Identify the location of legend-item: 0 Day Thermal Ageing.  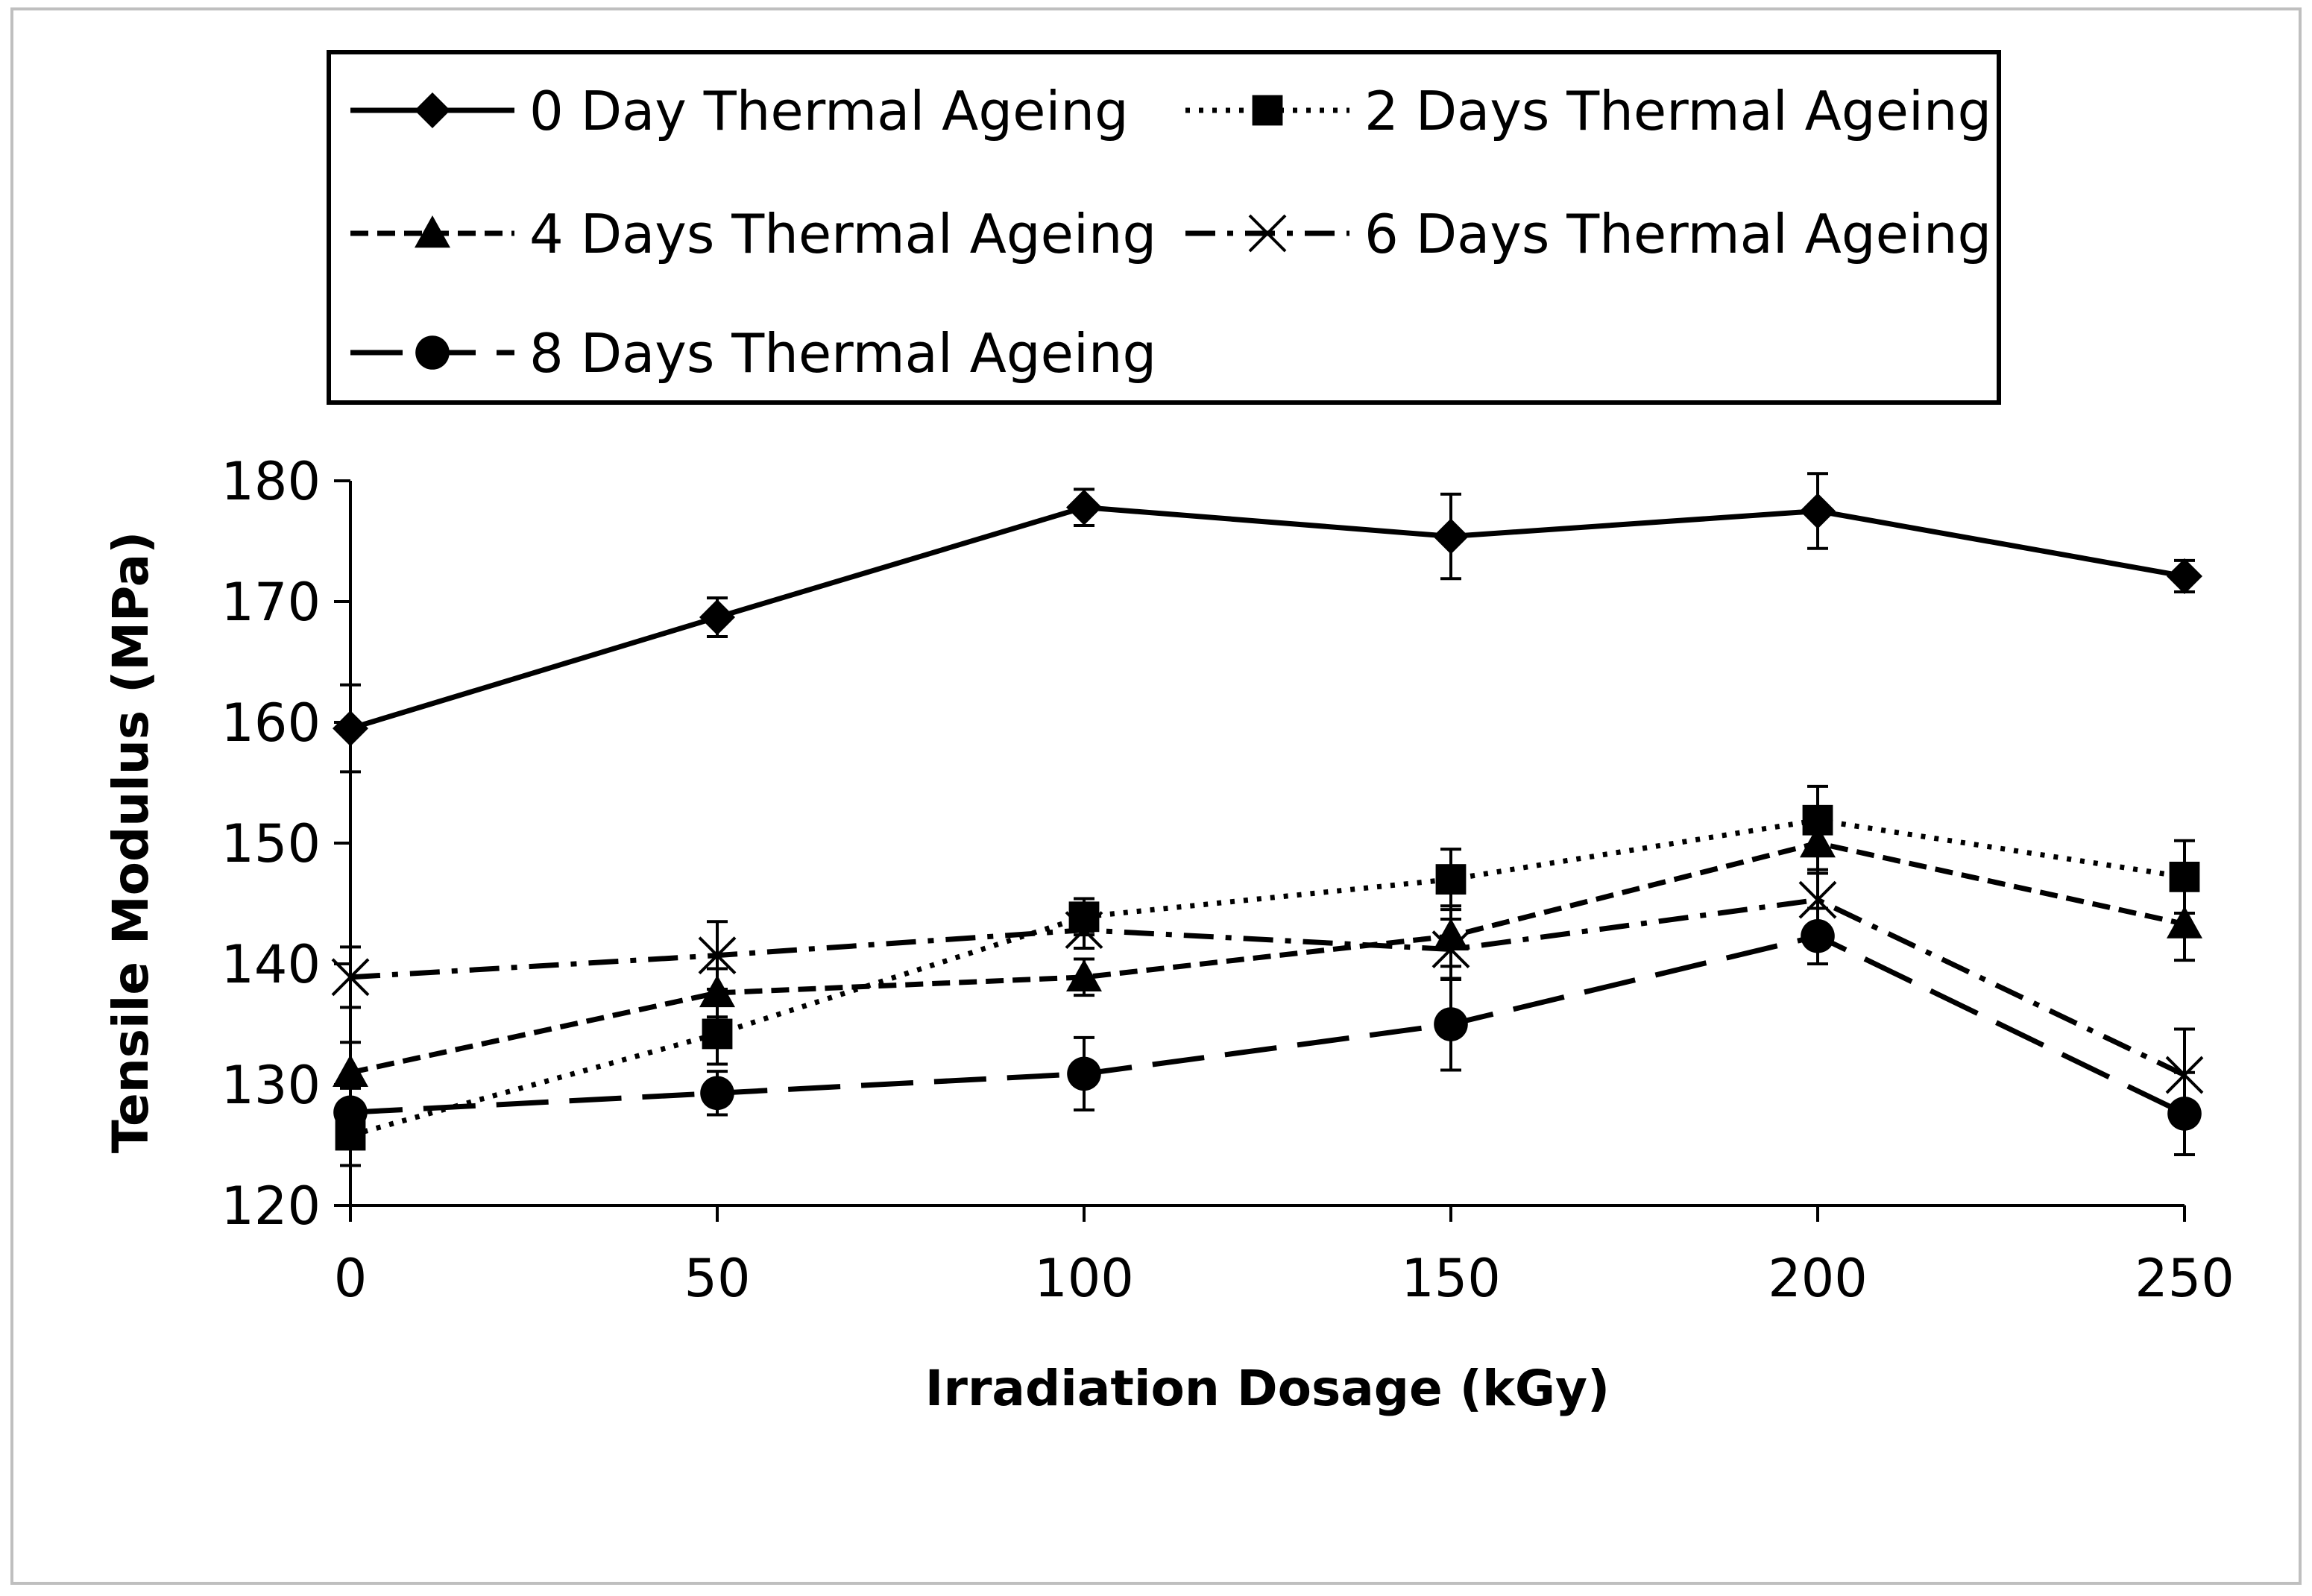
(739, 111).